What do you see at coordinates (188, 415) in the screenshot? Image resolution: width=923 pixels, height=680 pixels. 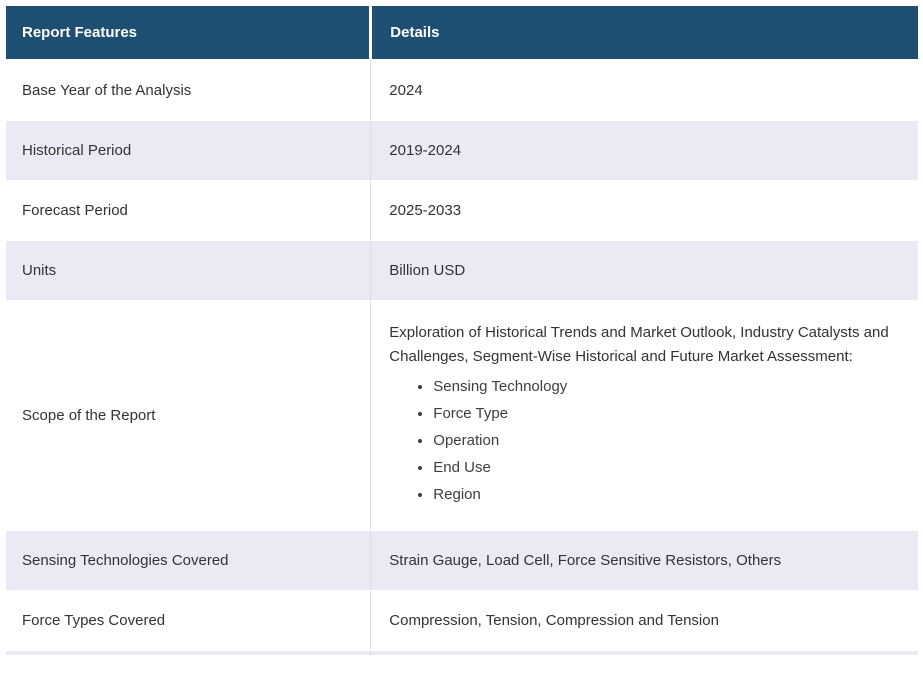 I see `feature-scope: Scope of the Report` at bounding box center [188, 415].